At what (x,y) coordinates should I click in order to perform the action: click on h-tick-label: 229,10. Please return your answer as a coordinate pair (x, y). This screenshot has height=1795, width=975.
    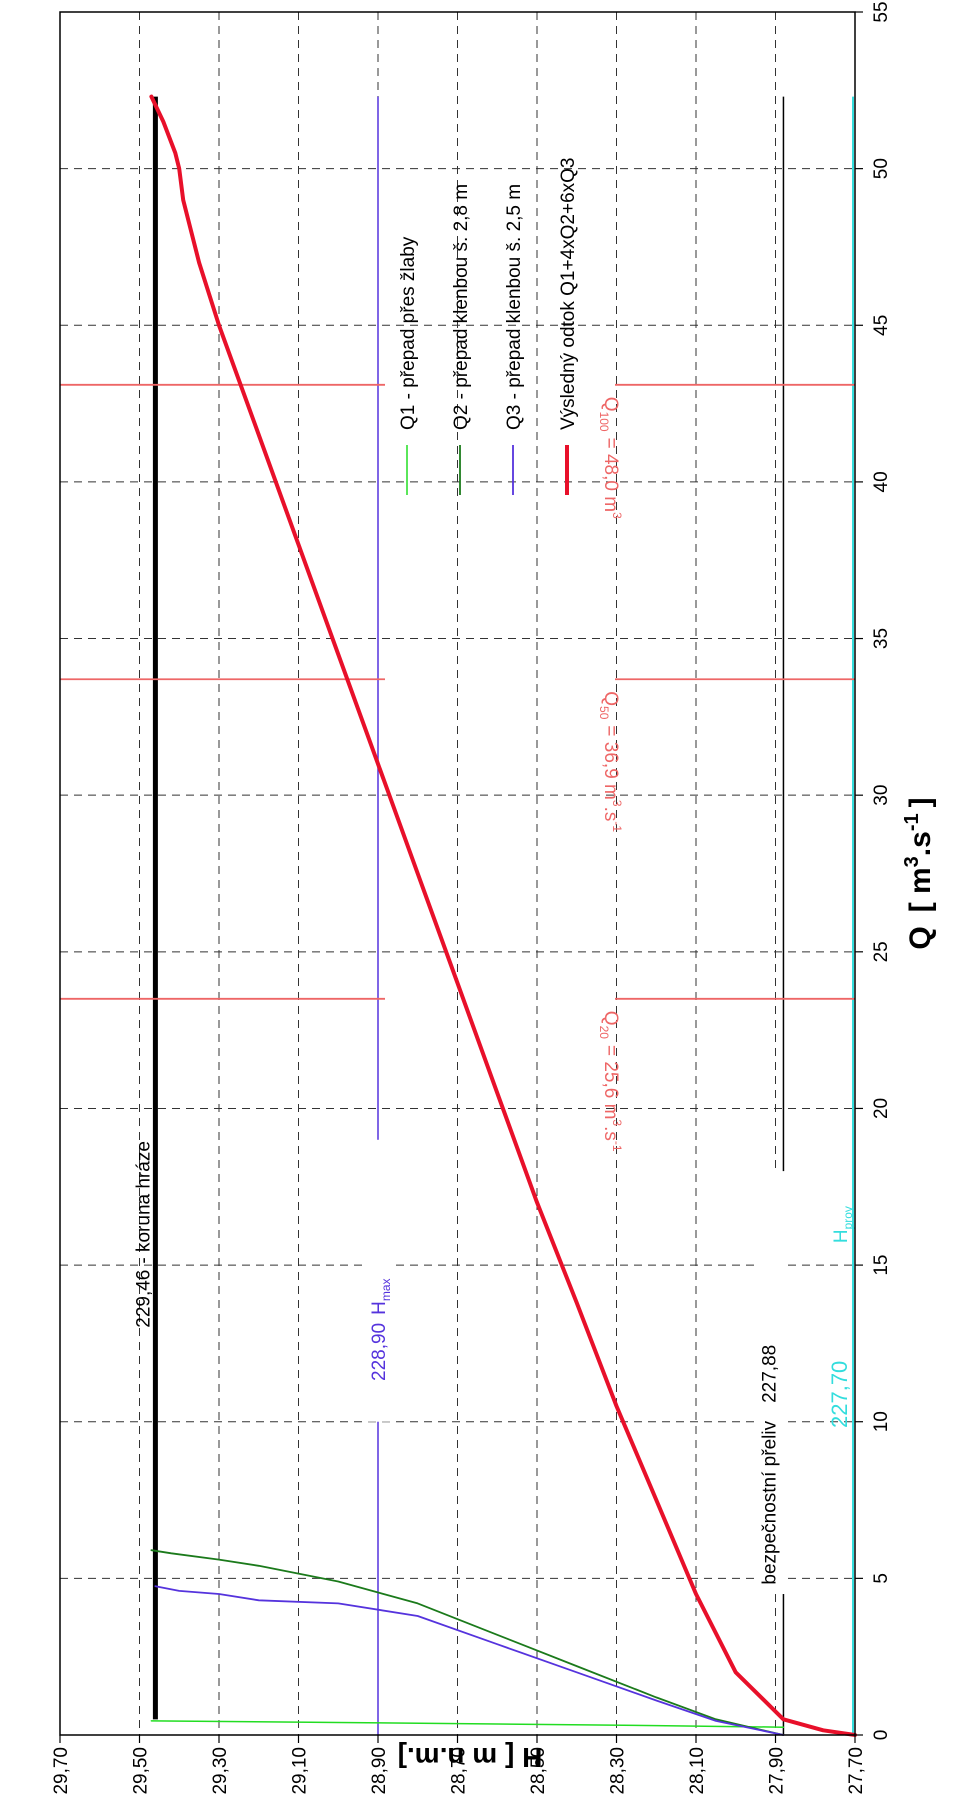
    Looking at the image, I should click on (300, 1771).